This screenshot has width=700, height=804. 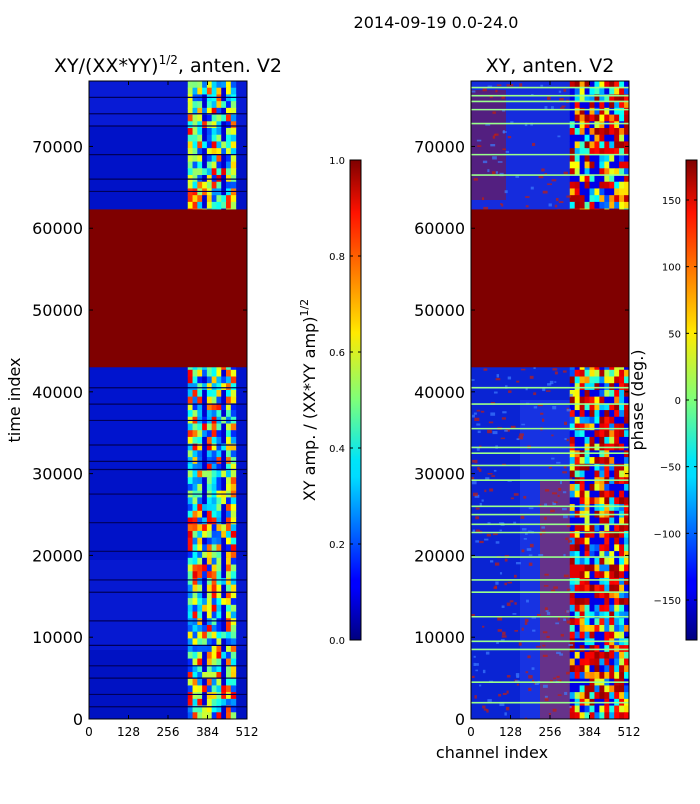 What do you see at coordinates (439, 474) in the screenshot?
I see `phase-ytick-label: 30000` at bounding box center [439, 474].